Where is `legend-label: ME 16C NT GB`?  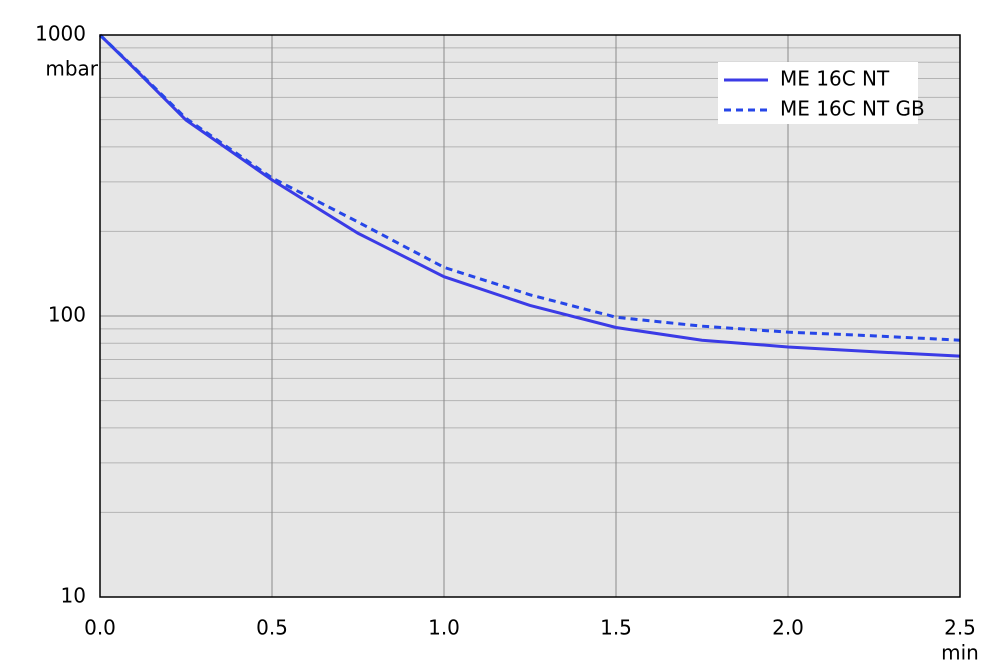
legend-label: ME 16C NT GB is located at coordinates (852, 109).